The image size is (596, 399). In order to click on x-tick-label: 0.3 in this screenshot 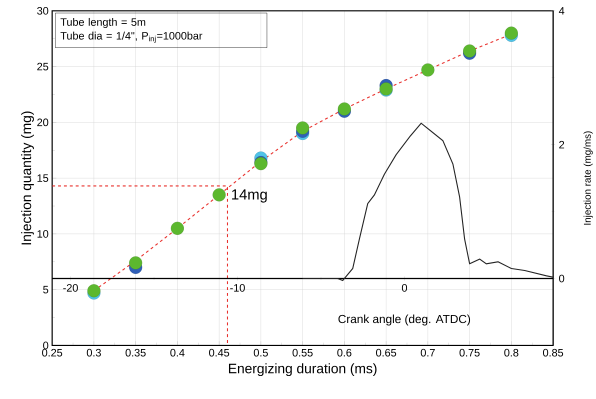, I will do `click(93, 353)`.